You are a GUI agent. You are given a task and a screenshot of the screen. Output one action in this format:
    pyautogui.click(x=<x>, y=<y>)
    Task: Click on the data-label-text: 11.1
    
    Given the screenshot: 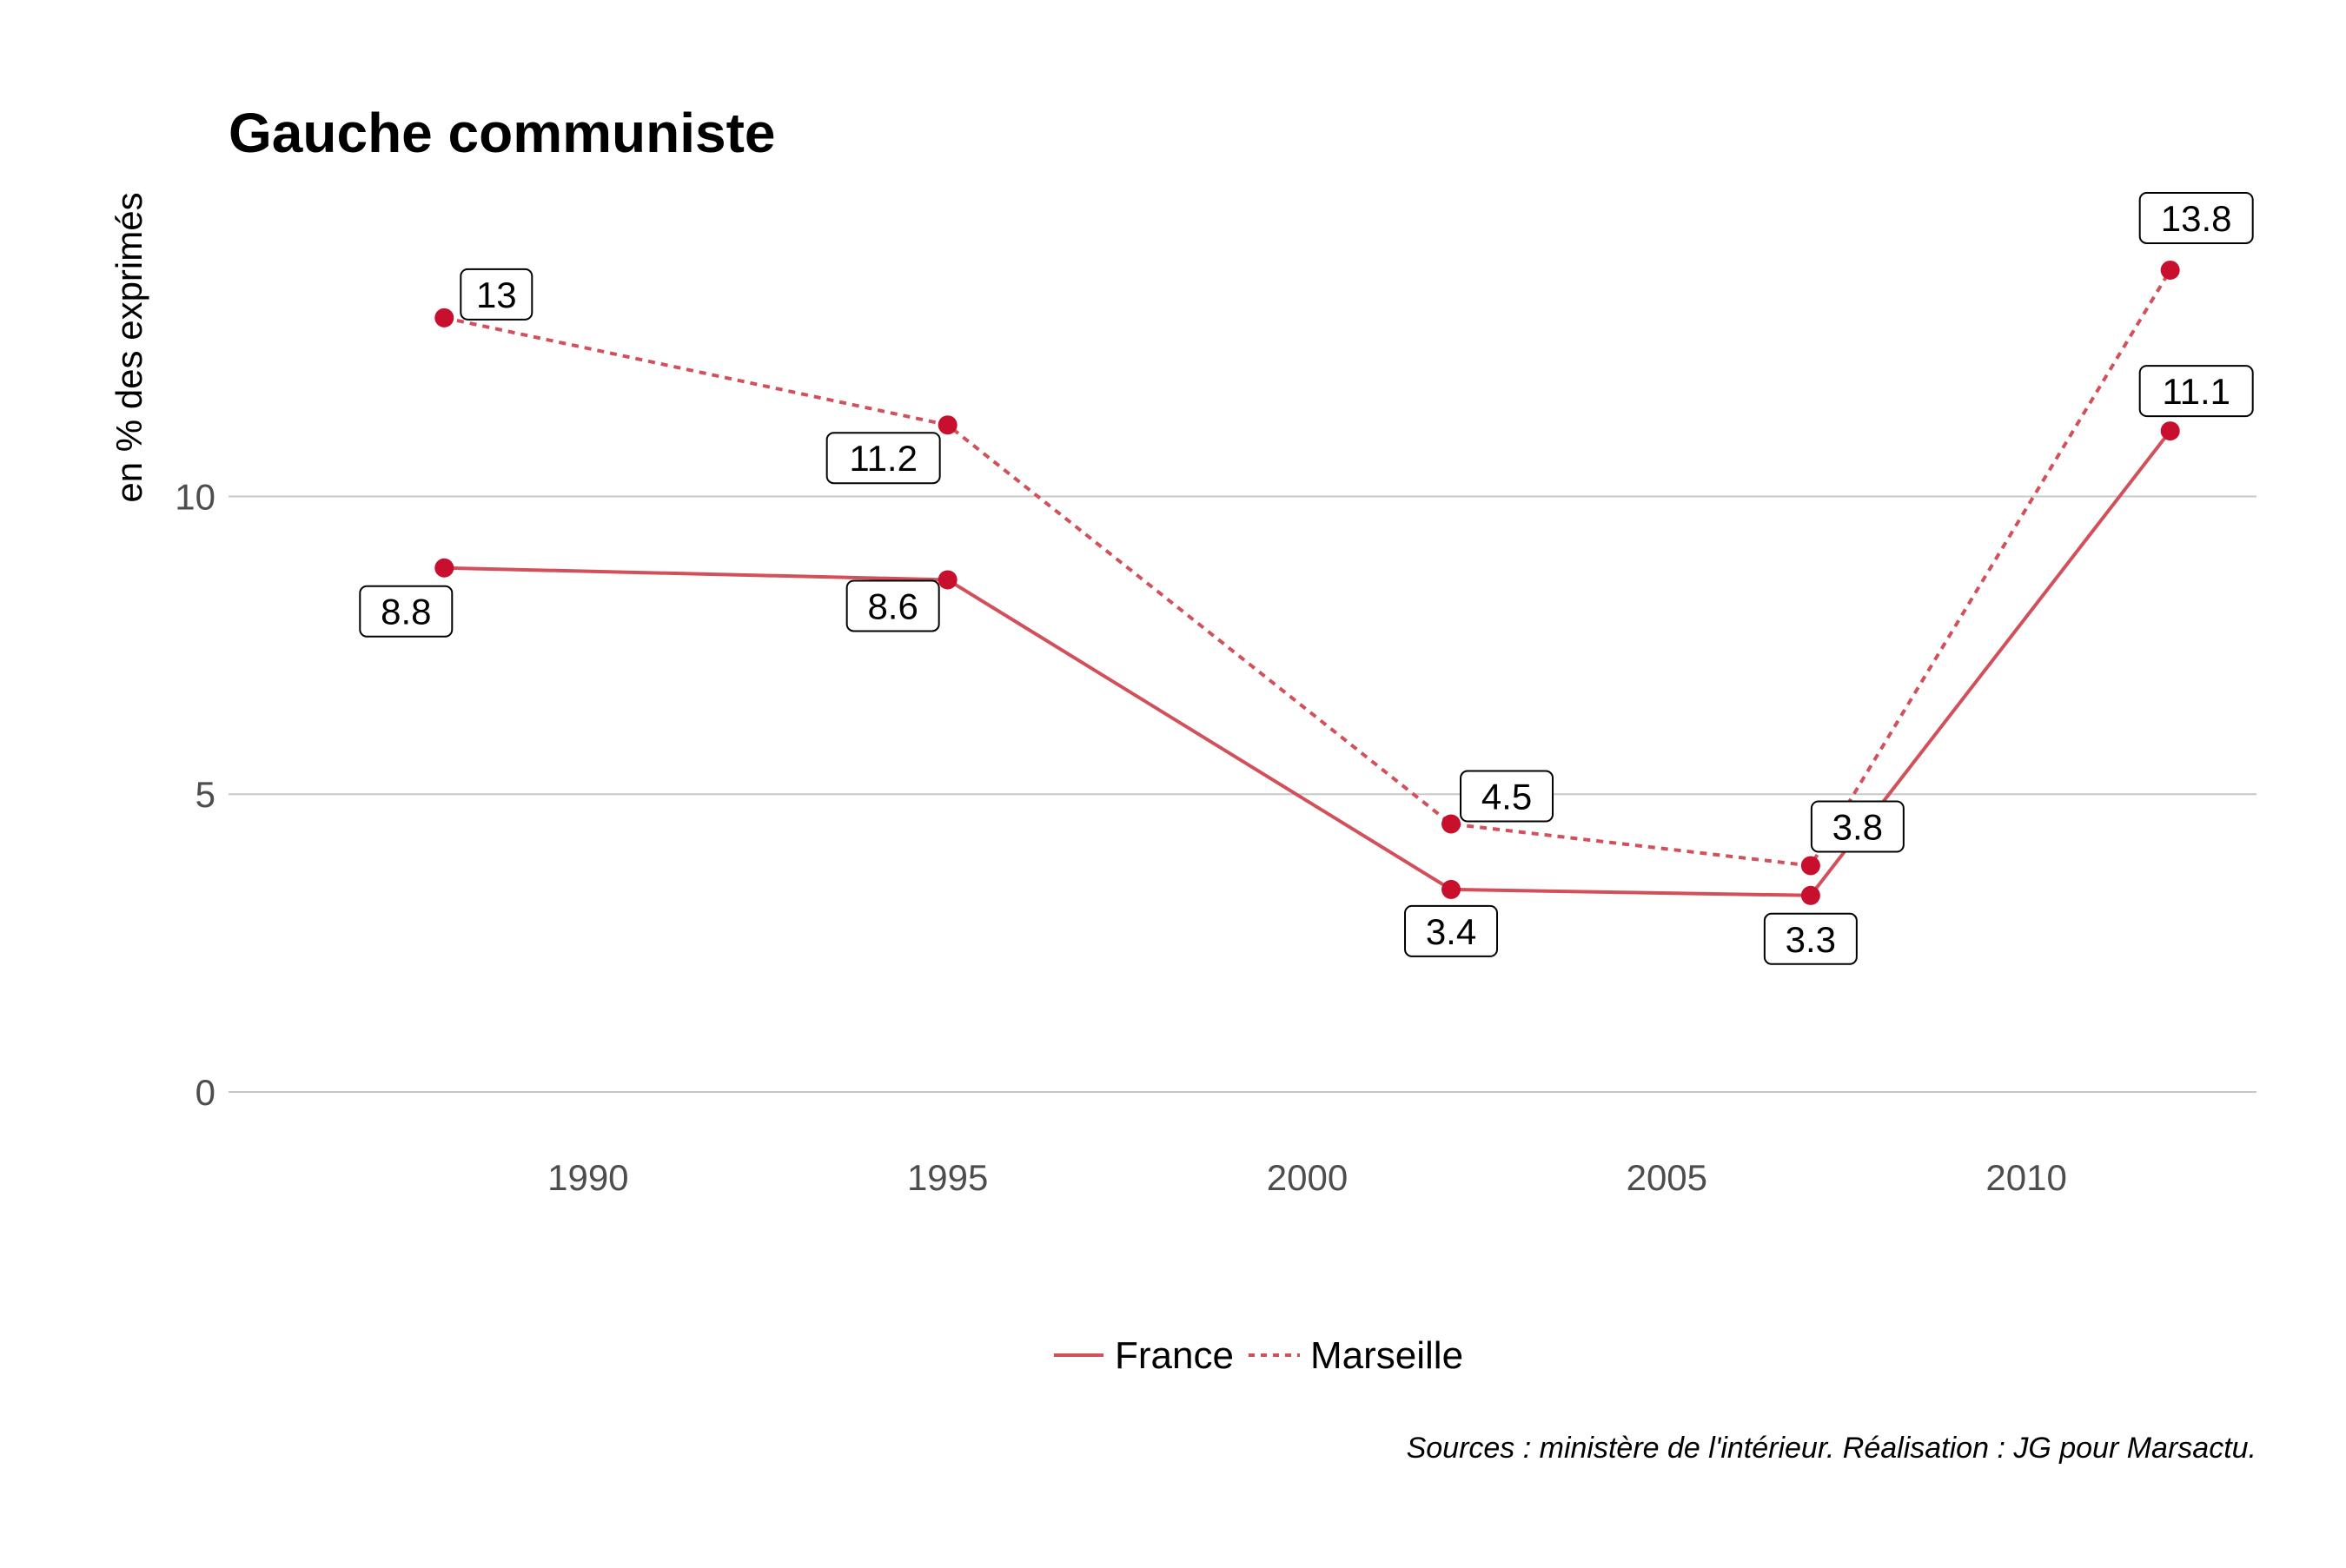 What is the action you would take?
    pyautogui.click(x=2196, y=391)
    